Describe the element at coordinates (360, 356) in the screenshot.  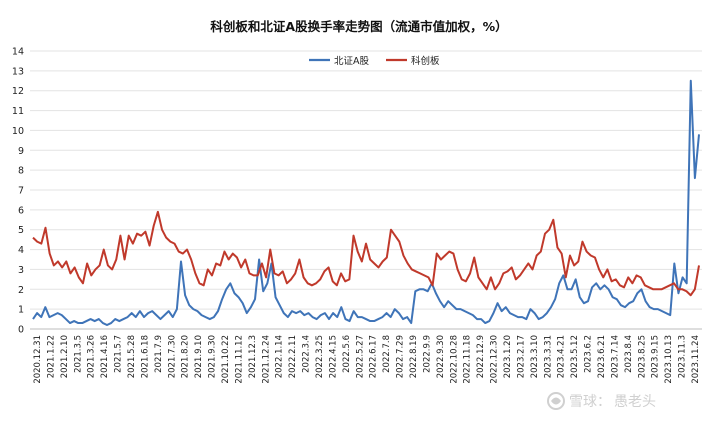
I see `x-tick-label: 2022.5.27` at that location.